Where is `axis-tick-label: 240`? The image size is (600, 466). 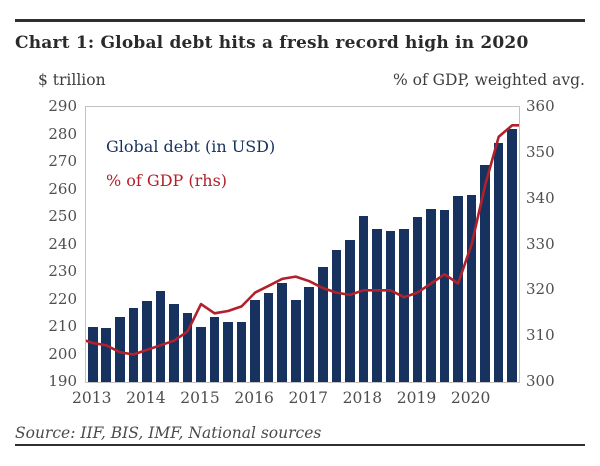
axis-tick-label: 240 is located at coordinates (62, 243).